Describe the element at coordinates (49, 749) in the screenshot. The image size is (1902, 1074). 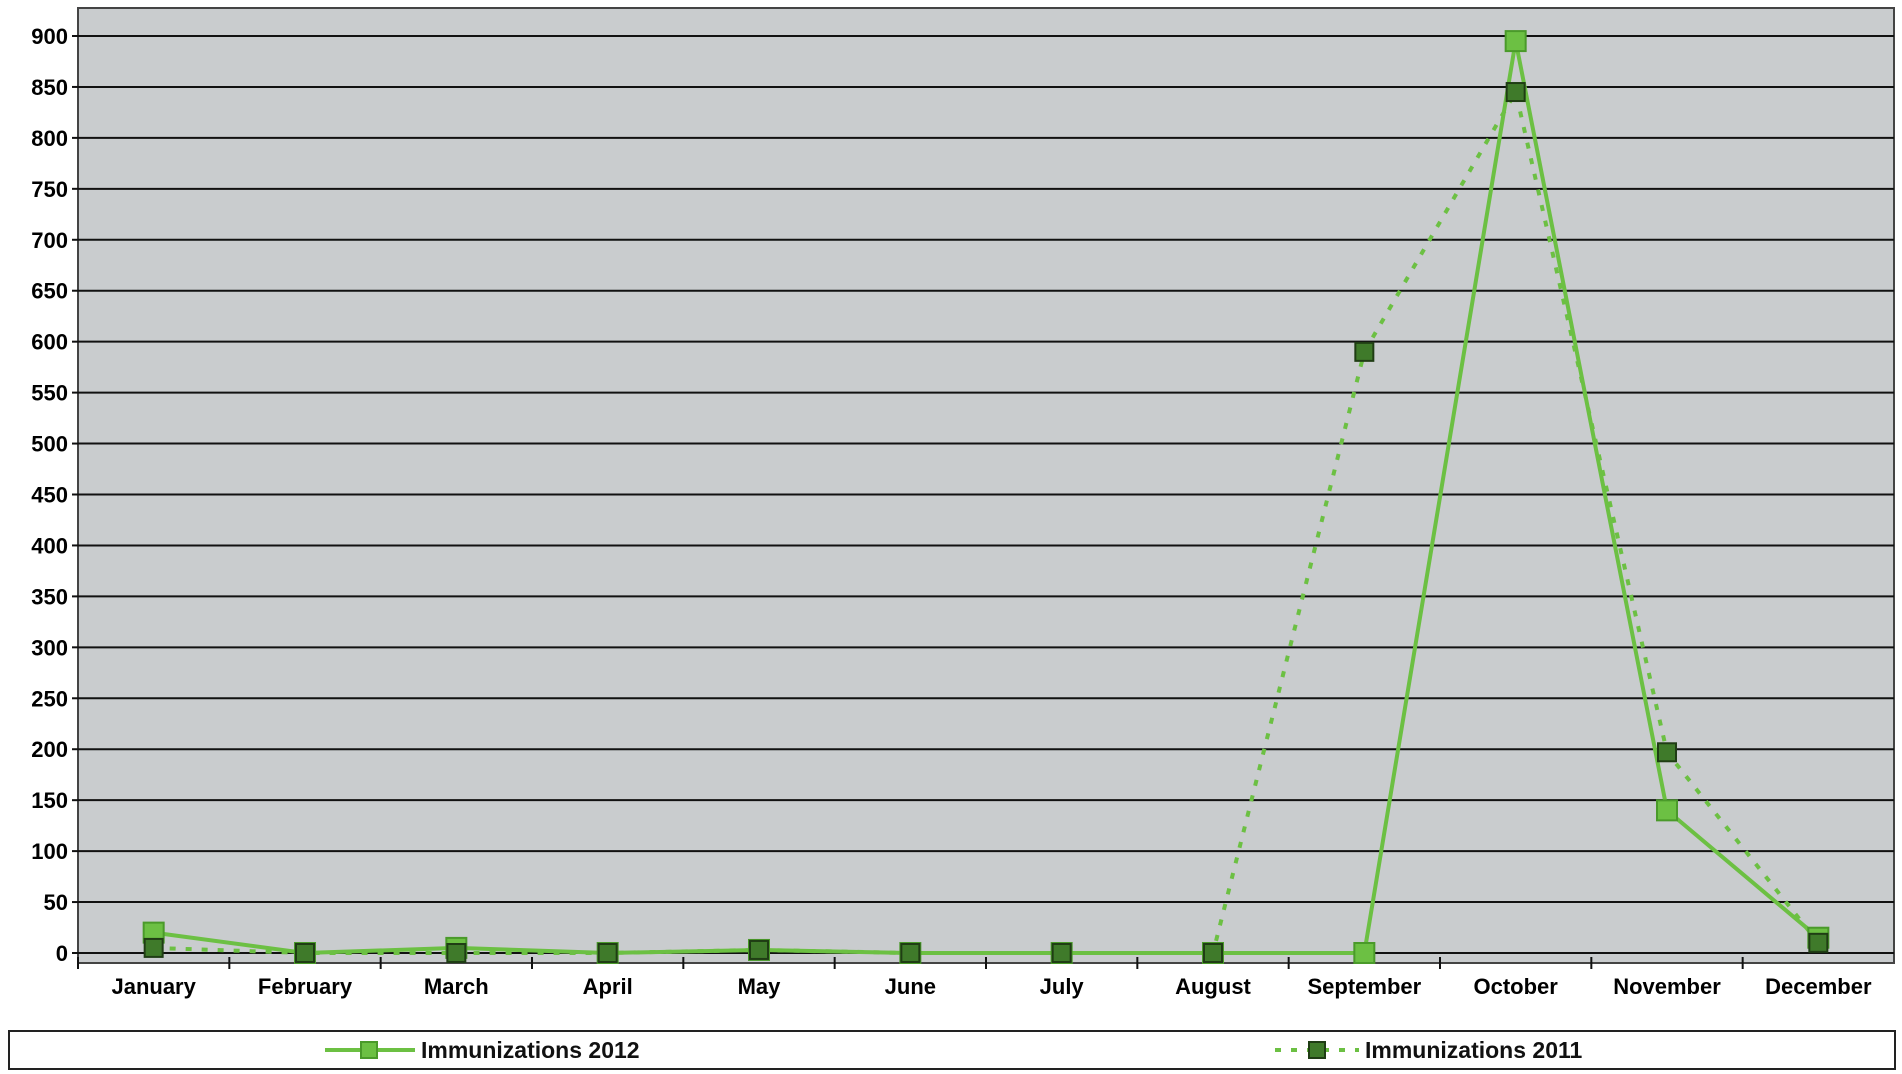
I see `y-tick-label-200: 200` at that location.